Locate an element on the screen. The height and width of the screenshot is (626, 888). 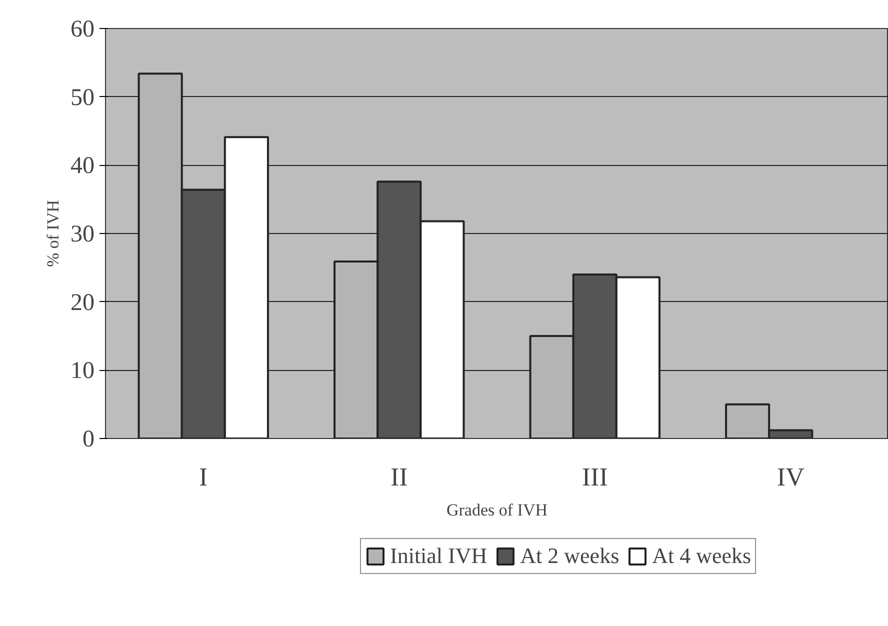
x-axis-title: Grades of IVH is located at coordinates (497, 510).